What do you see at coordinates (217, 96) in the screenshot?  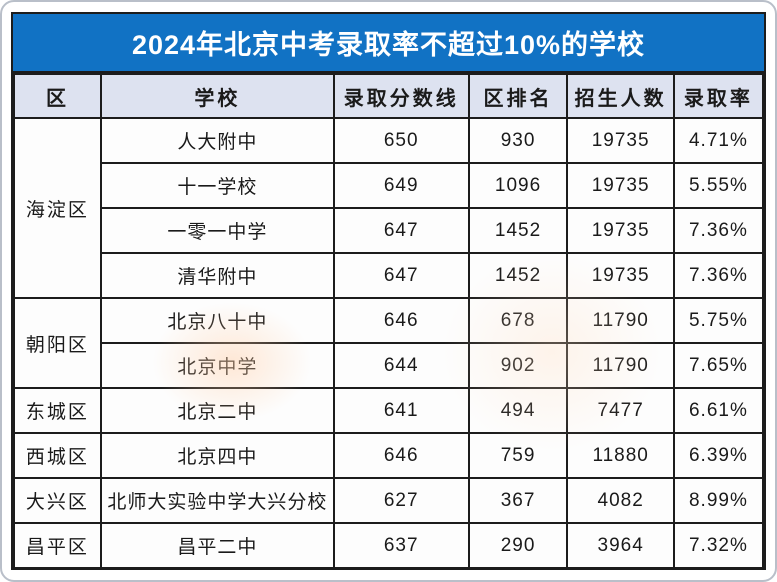 I see `header-school: 学校` at bounding box center [217, 96].